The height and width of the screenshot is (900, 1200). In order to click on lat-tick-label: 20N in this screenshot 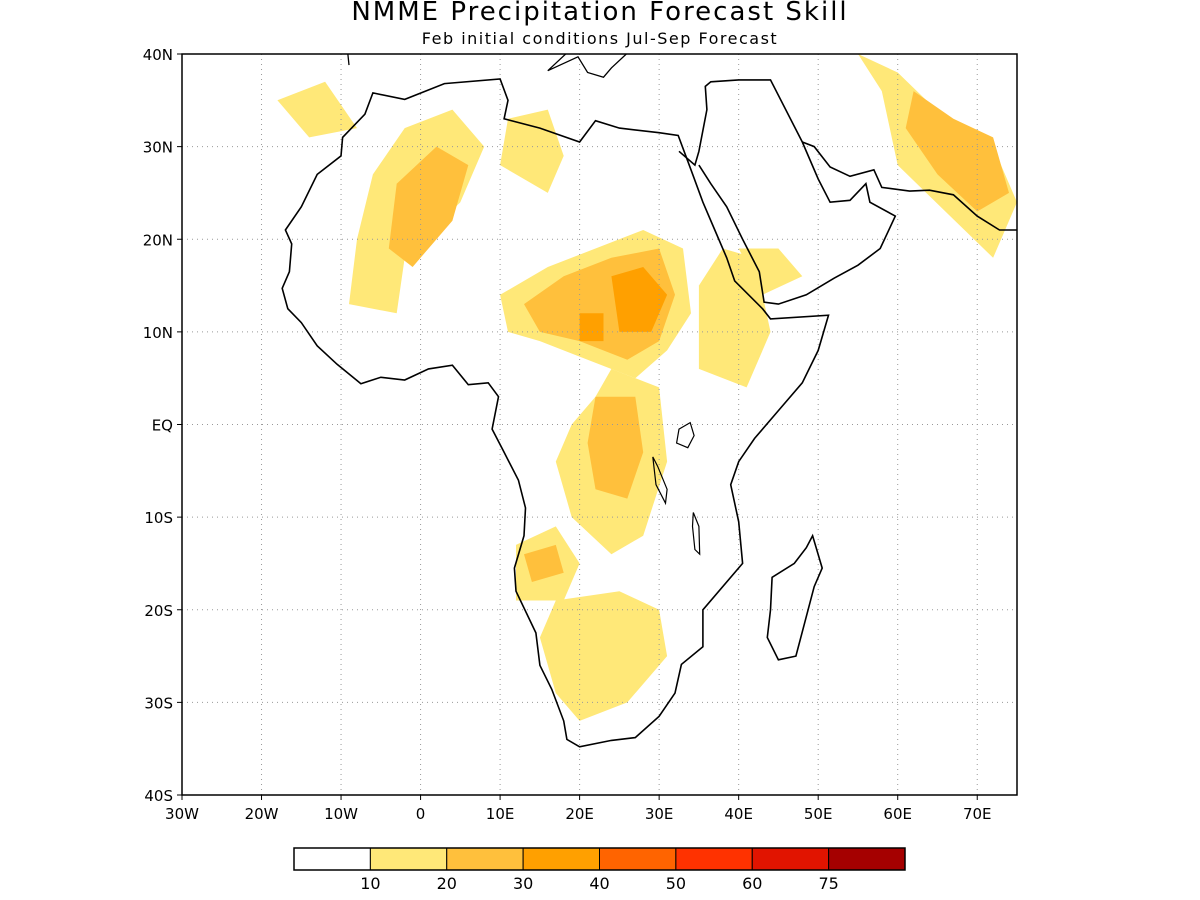, I will do `click(158, 240)`.